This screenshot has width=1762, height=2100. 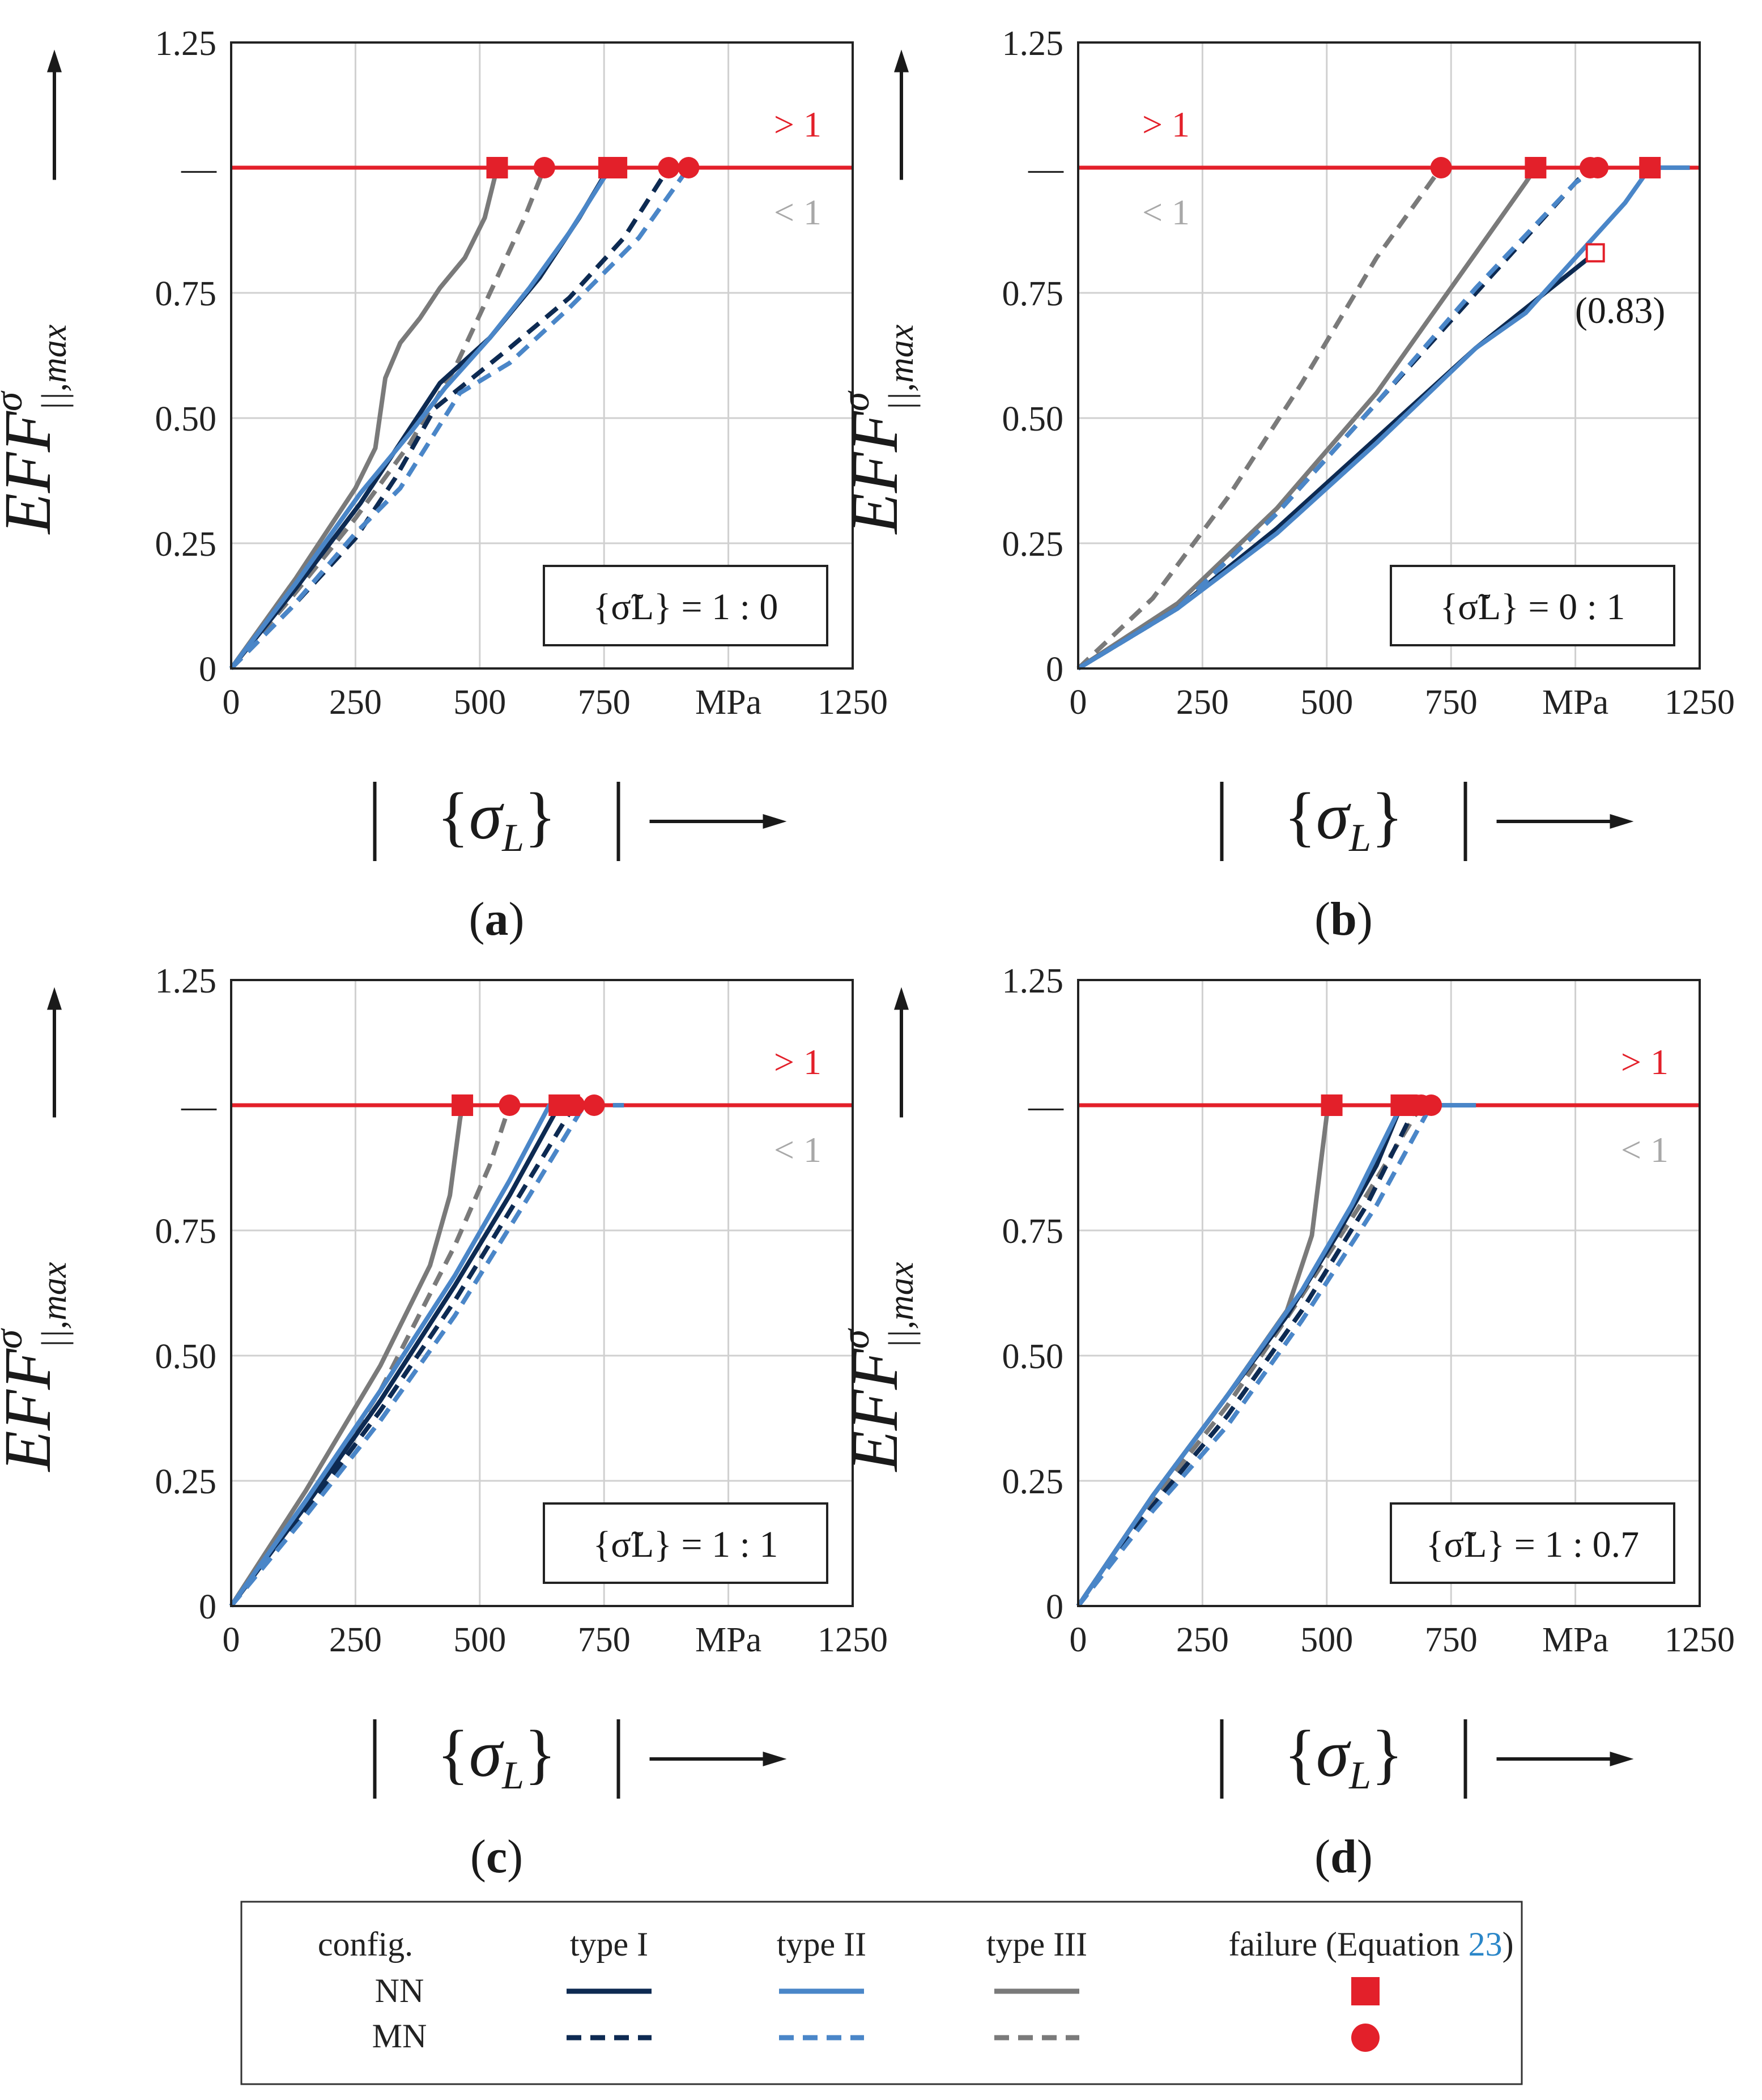 What do you see at coordinates (497, 919) in the screenshot?
I see `panel-caption: (a)` at bounding box center [497, 919].